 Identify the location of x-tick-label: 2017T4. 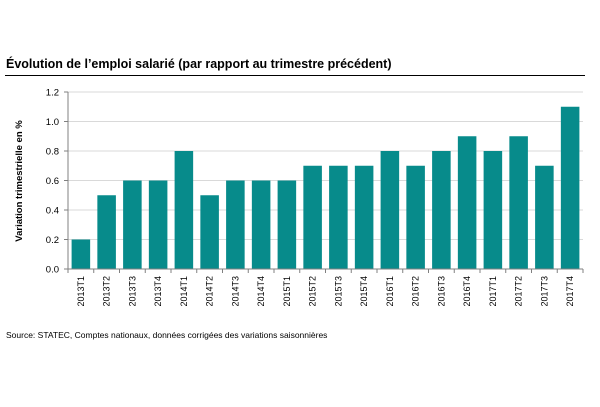
(570, 291).